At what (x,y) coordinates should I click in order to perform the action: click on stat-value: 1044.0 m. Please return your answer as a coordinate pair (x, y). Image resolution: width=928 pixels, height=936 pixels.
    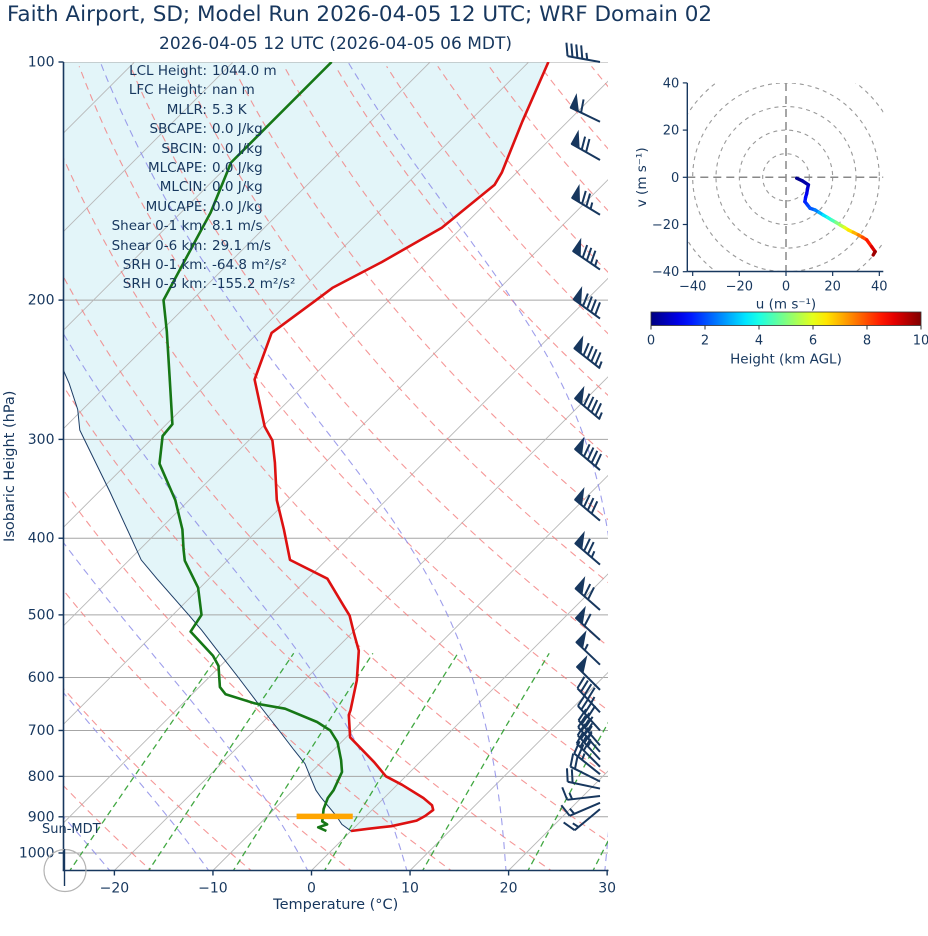
    Looking at the image, I should click on (244, 71).